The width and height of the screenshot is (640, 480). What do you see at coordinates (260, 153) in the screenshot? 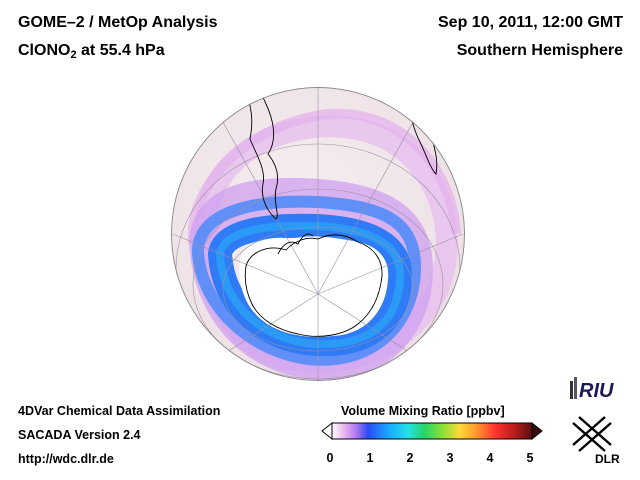
I see `south-america-coast` at bounding box center [260, 153].